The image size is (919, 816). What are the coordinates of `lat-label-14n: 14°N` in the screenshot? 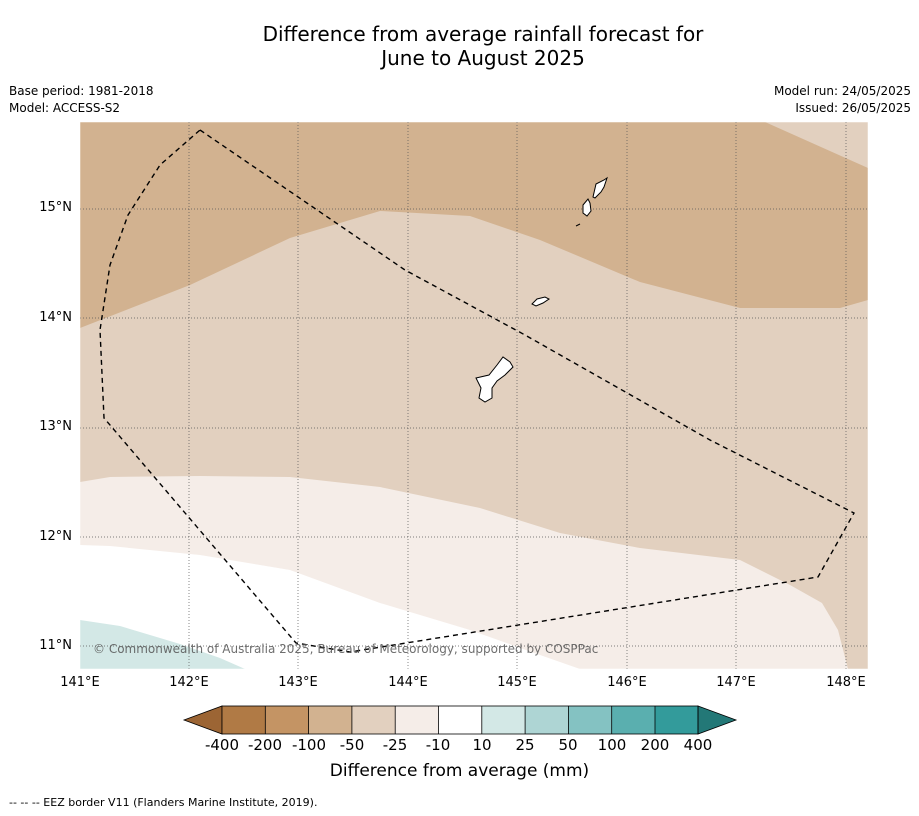 It's located at (55, 317).